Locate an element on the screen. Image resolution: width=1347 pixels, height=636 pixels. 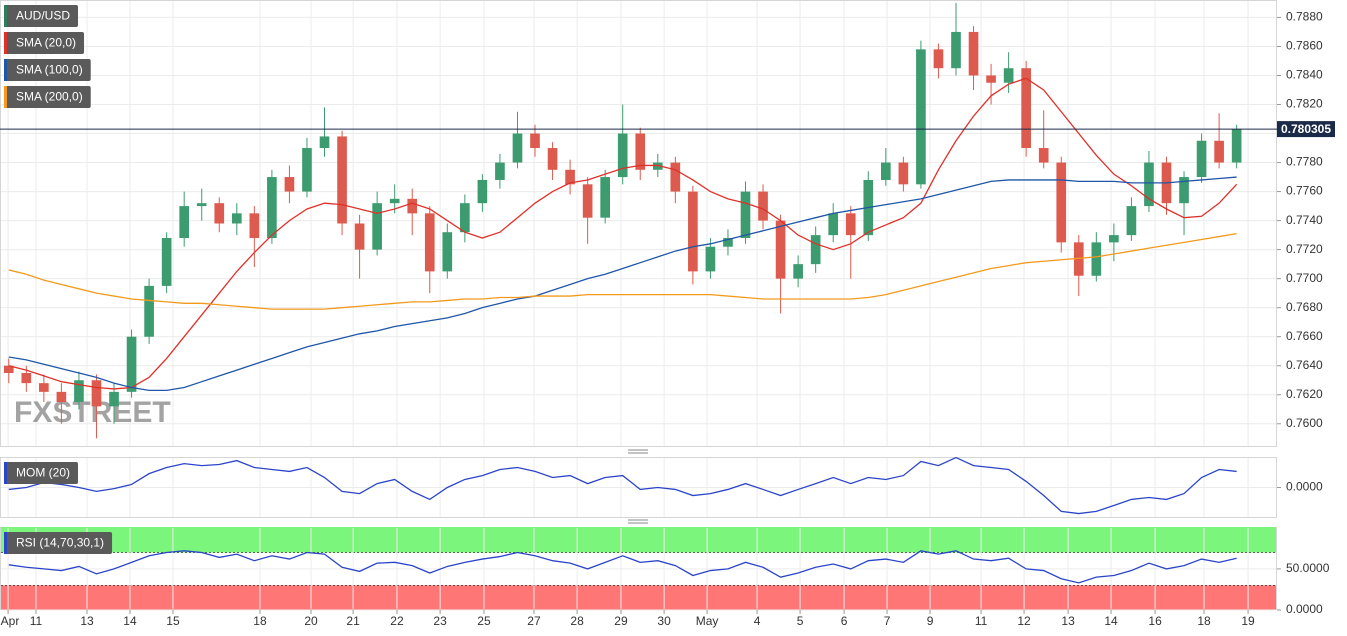
x-tick-label: 25 is located at coordinates (484, 621).